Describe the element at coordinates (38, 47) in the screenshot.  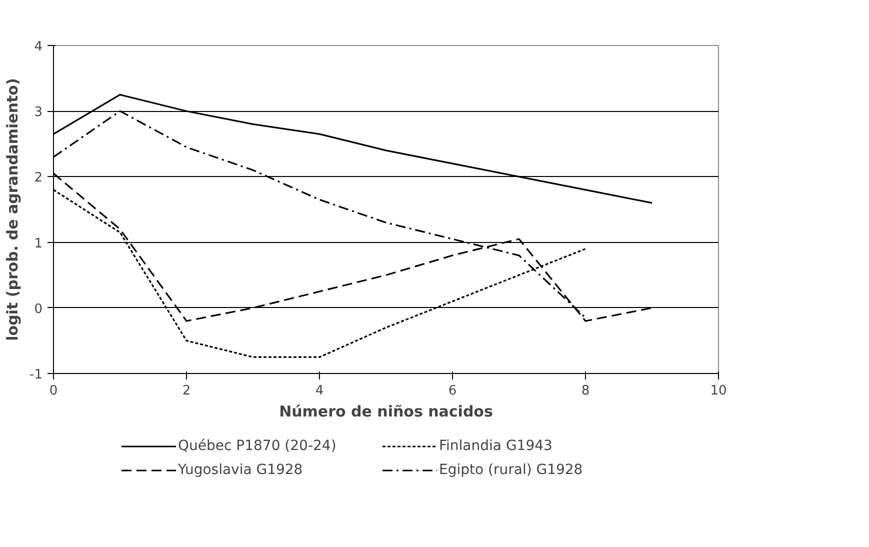
I see `y-tick-label: 4` at that location.